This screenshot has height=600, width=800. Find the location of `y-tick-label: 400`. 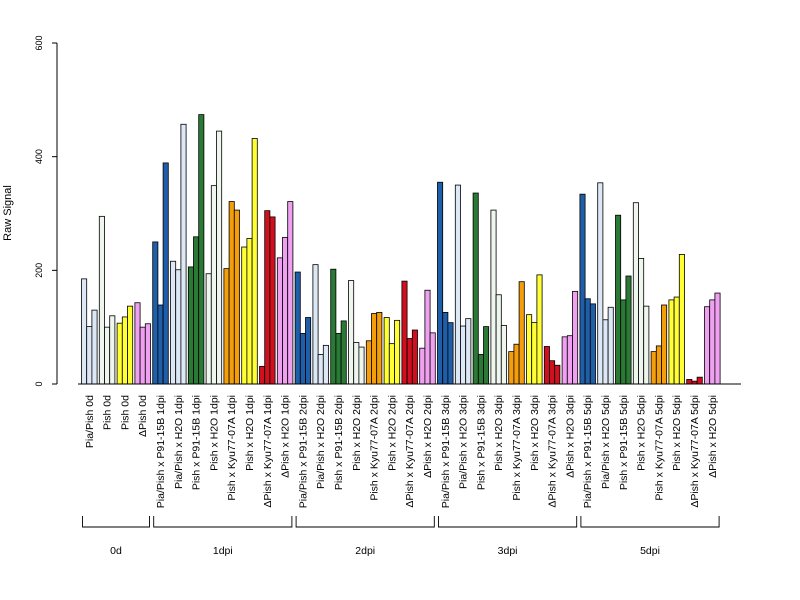

y-tick-label: 400 is located at coordinates (39, 156).